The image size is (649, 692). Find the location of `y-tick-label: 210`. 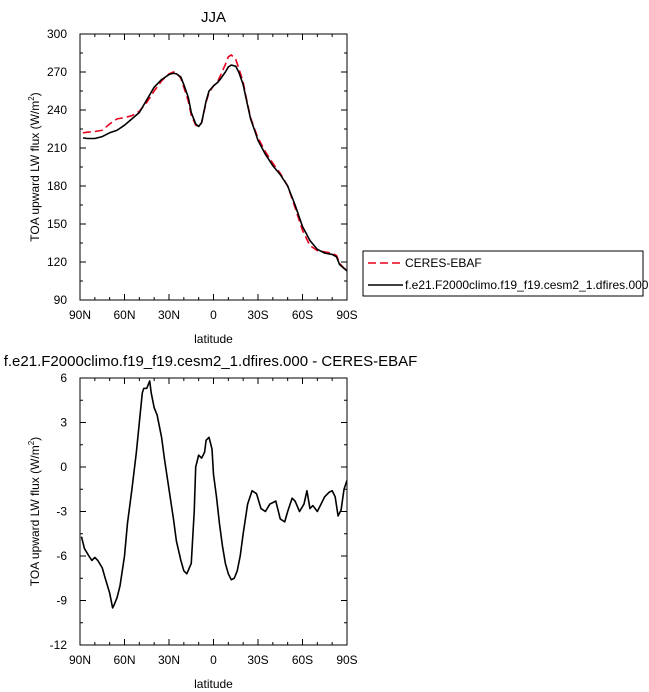

y-tick-label: 210 is located at coordinates (57, 148).